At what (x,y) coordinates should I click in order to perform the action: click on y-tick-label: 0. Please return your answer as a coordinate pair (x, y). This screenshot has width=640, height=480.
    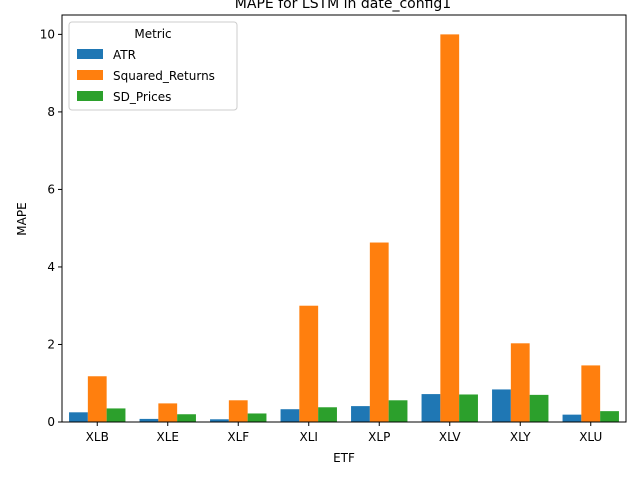
    Looking at the image, I should click on (51, 422).